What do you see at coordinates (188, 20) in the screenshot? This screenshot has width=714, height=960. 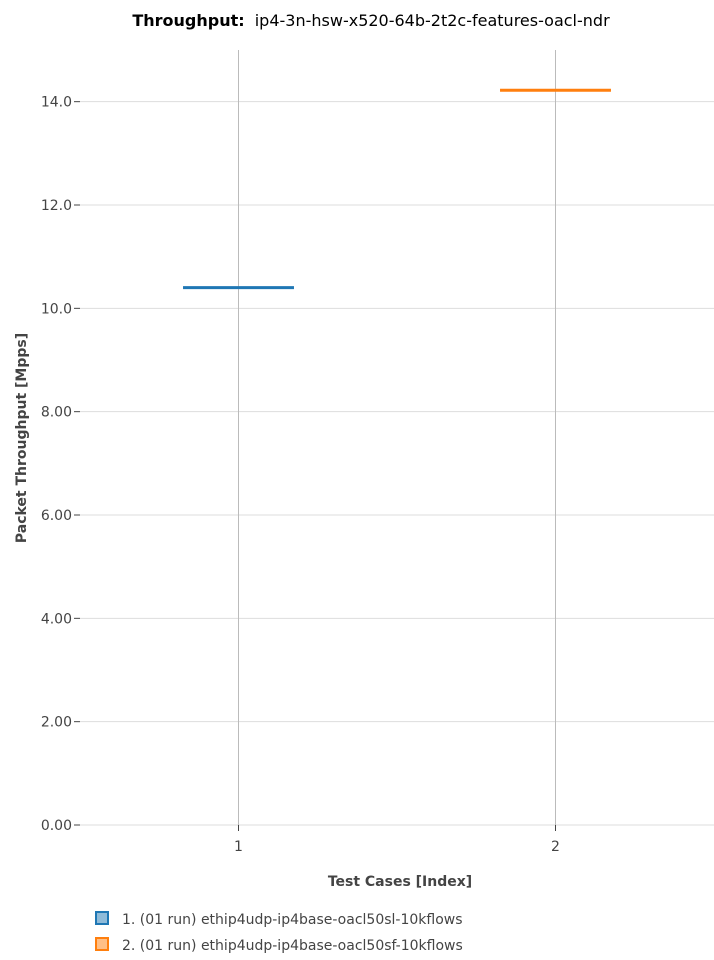 I see `chart-title-prefix: Throughput:` at bounding box center [188, 20].